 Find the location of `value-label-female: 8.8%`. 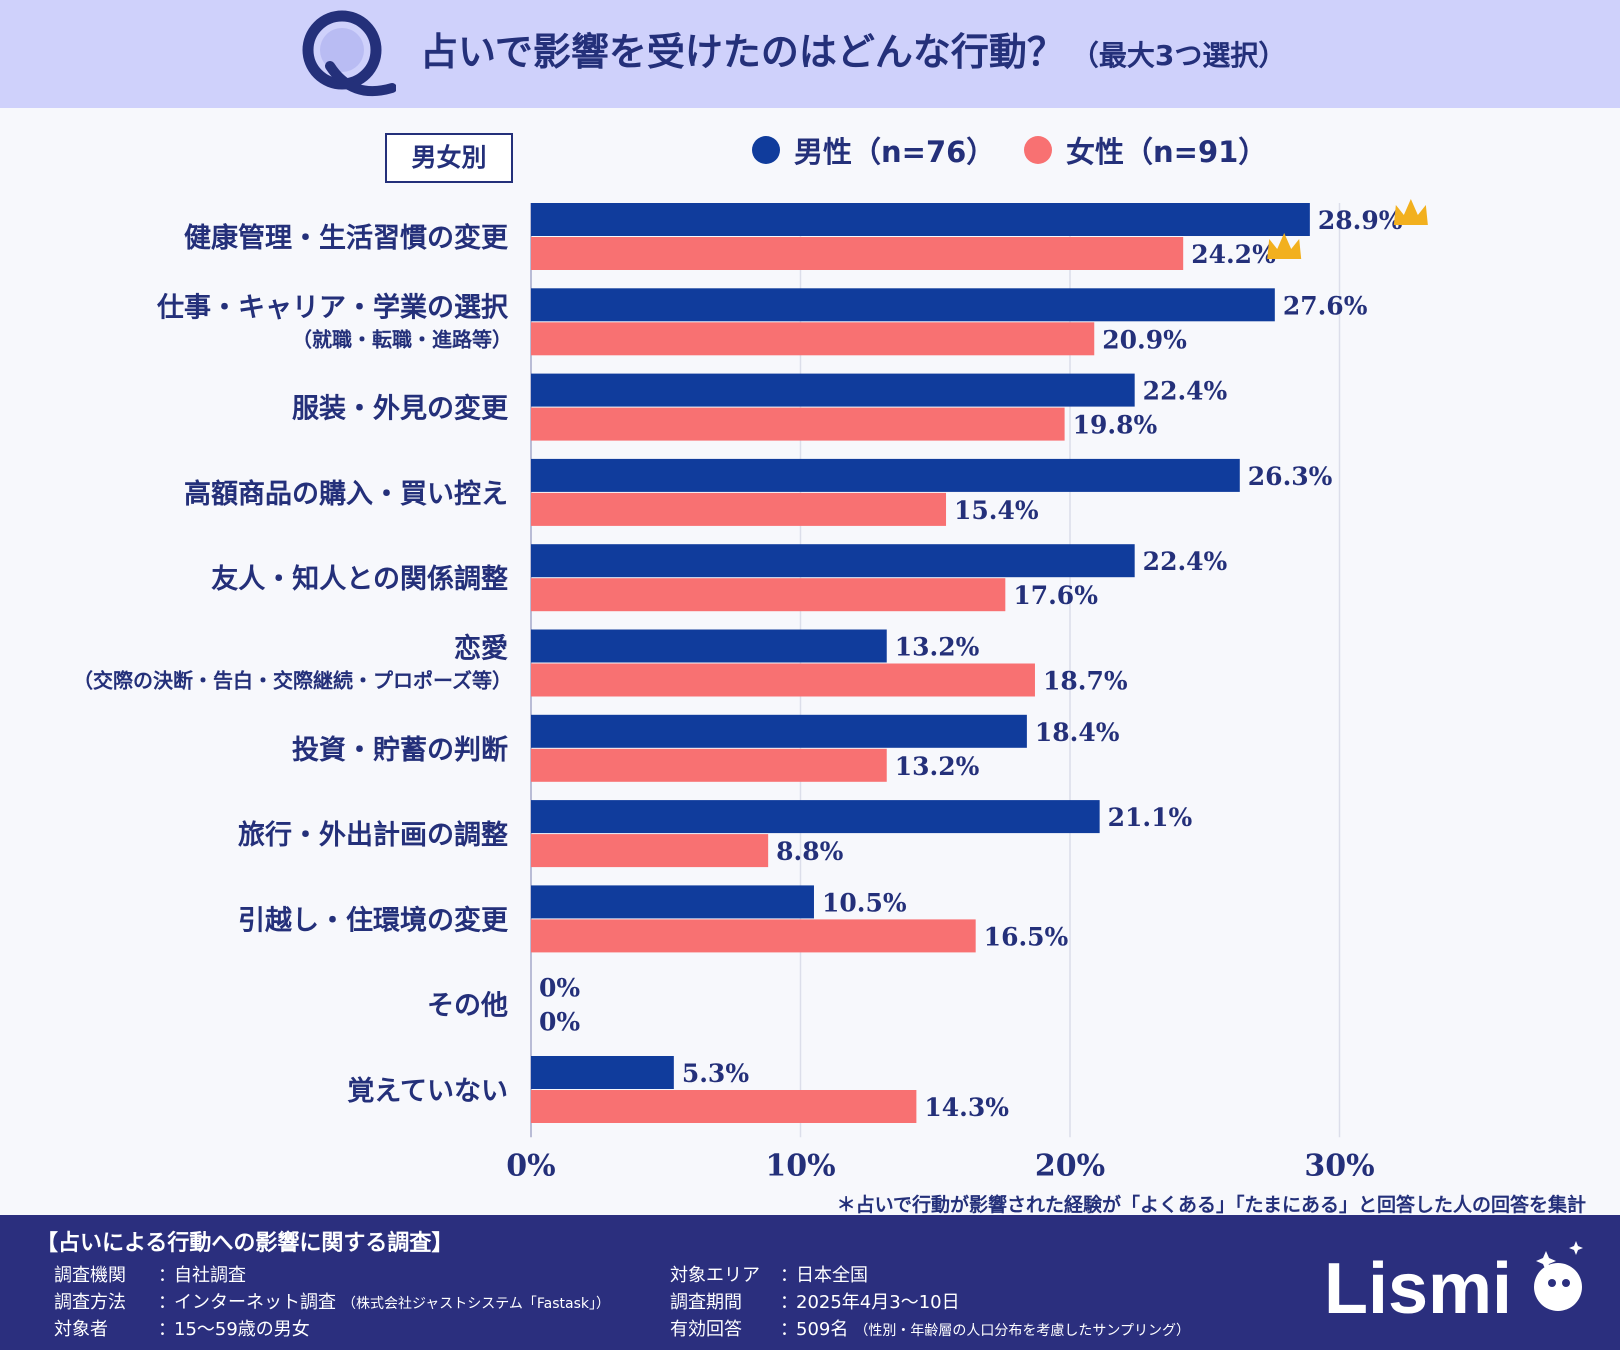

value-label-female: 8.8% is located at coordinates (809, 851).